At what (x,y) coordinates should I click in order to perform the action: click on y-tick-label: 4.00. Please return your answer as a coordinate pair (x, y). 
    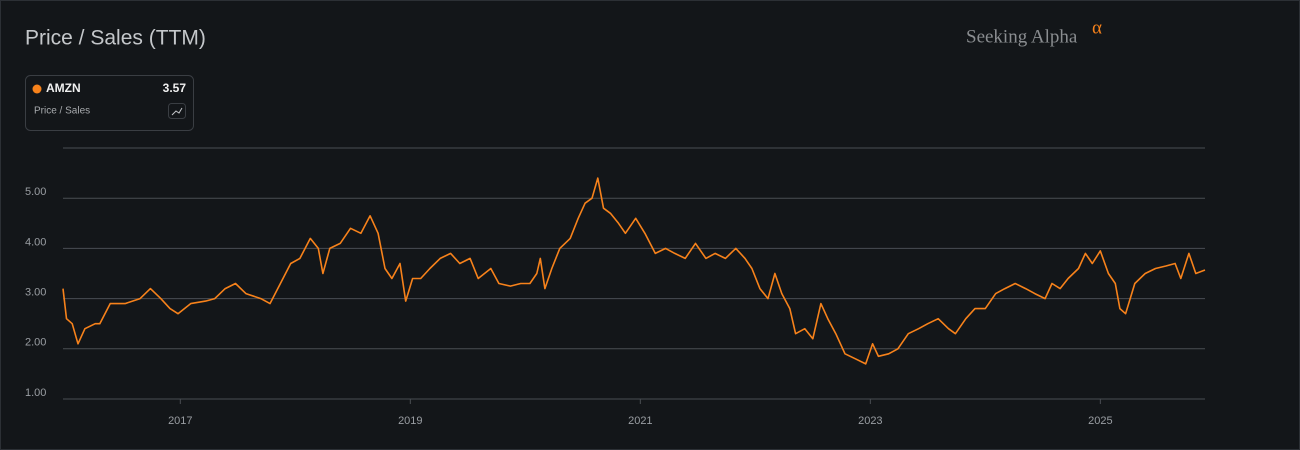
    Looking at the image, I should click on (35, 242).